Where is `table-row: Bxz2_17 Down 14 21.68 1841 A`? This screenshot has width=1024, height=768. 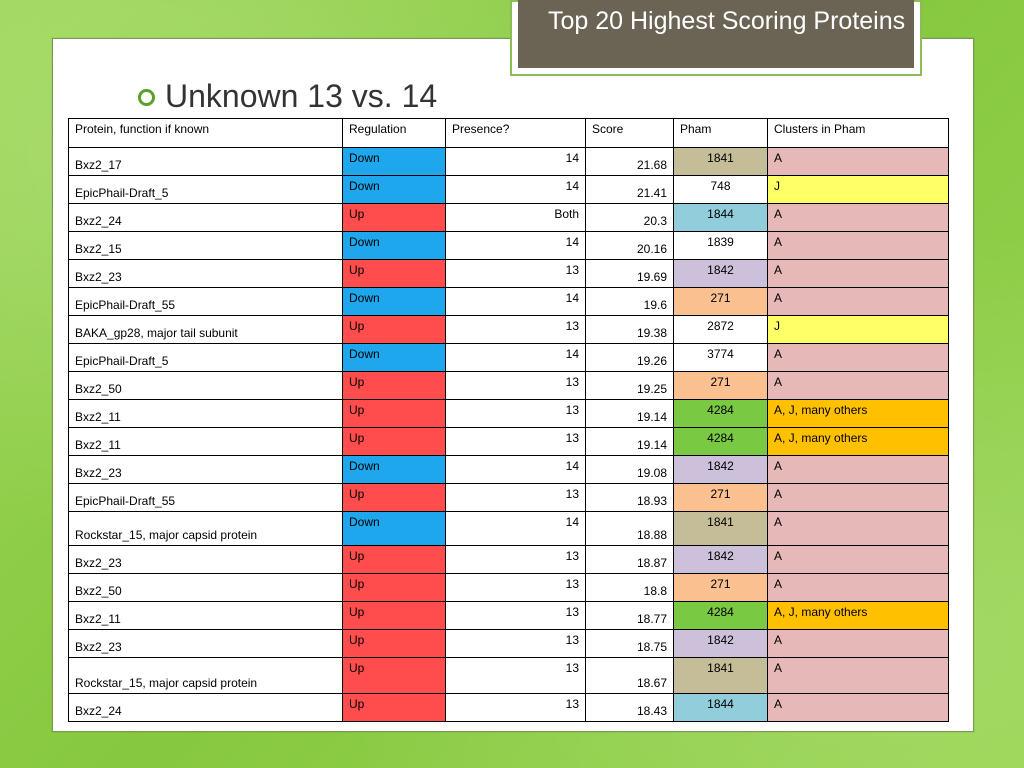 table-row: Bxz2_17 Down 14 21.68 1841 A is located at coordinates (508, 161).